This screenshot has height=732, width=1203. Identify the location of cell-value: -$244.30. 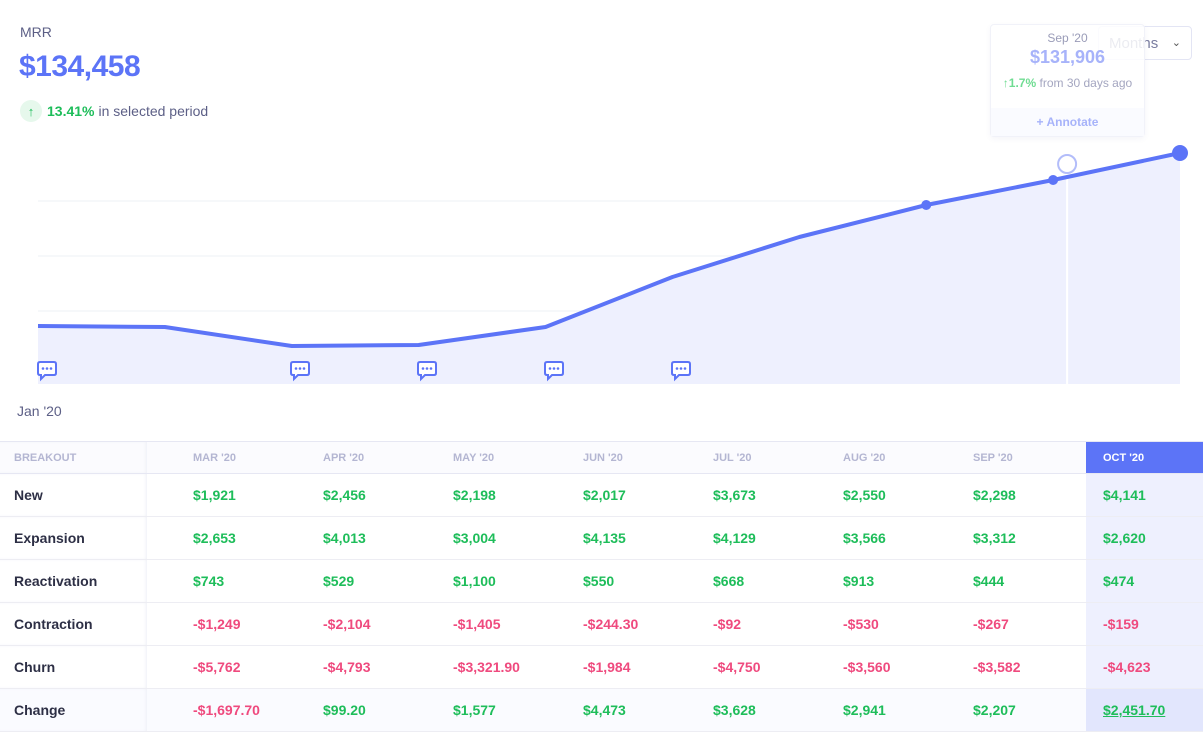
(611, 624).